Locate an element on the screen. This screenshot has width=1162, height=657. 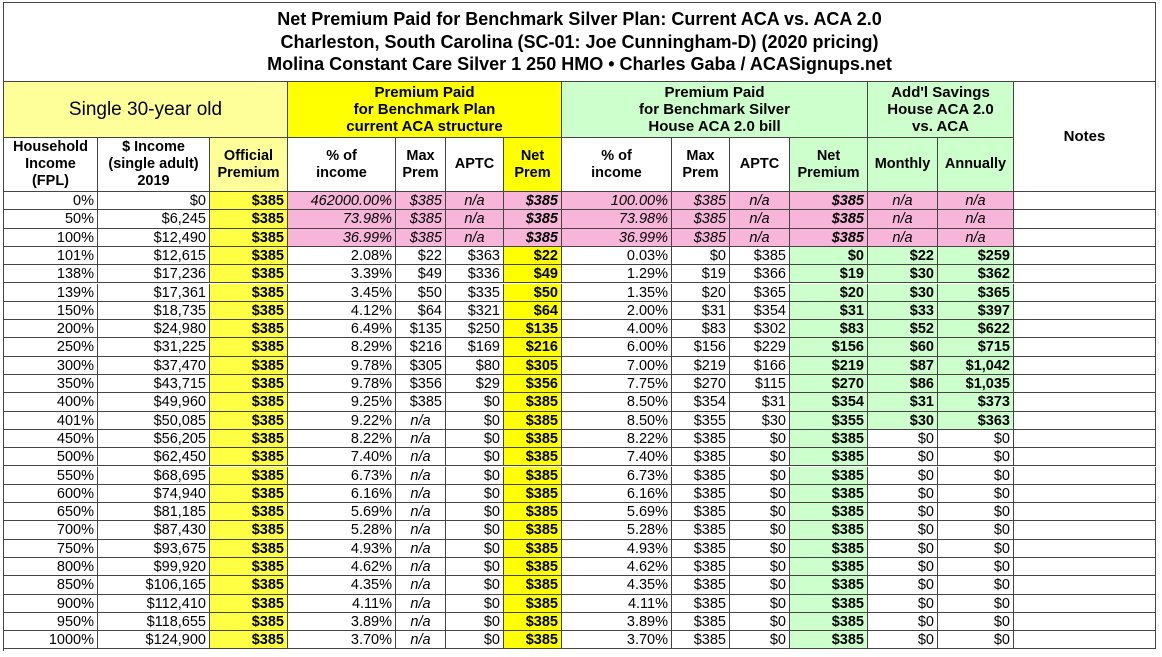
data-cell: 4.93% is located at coordinates (342, 548).